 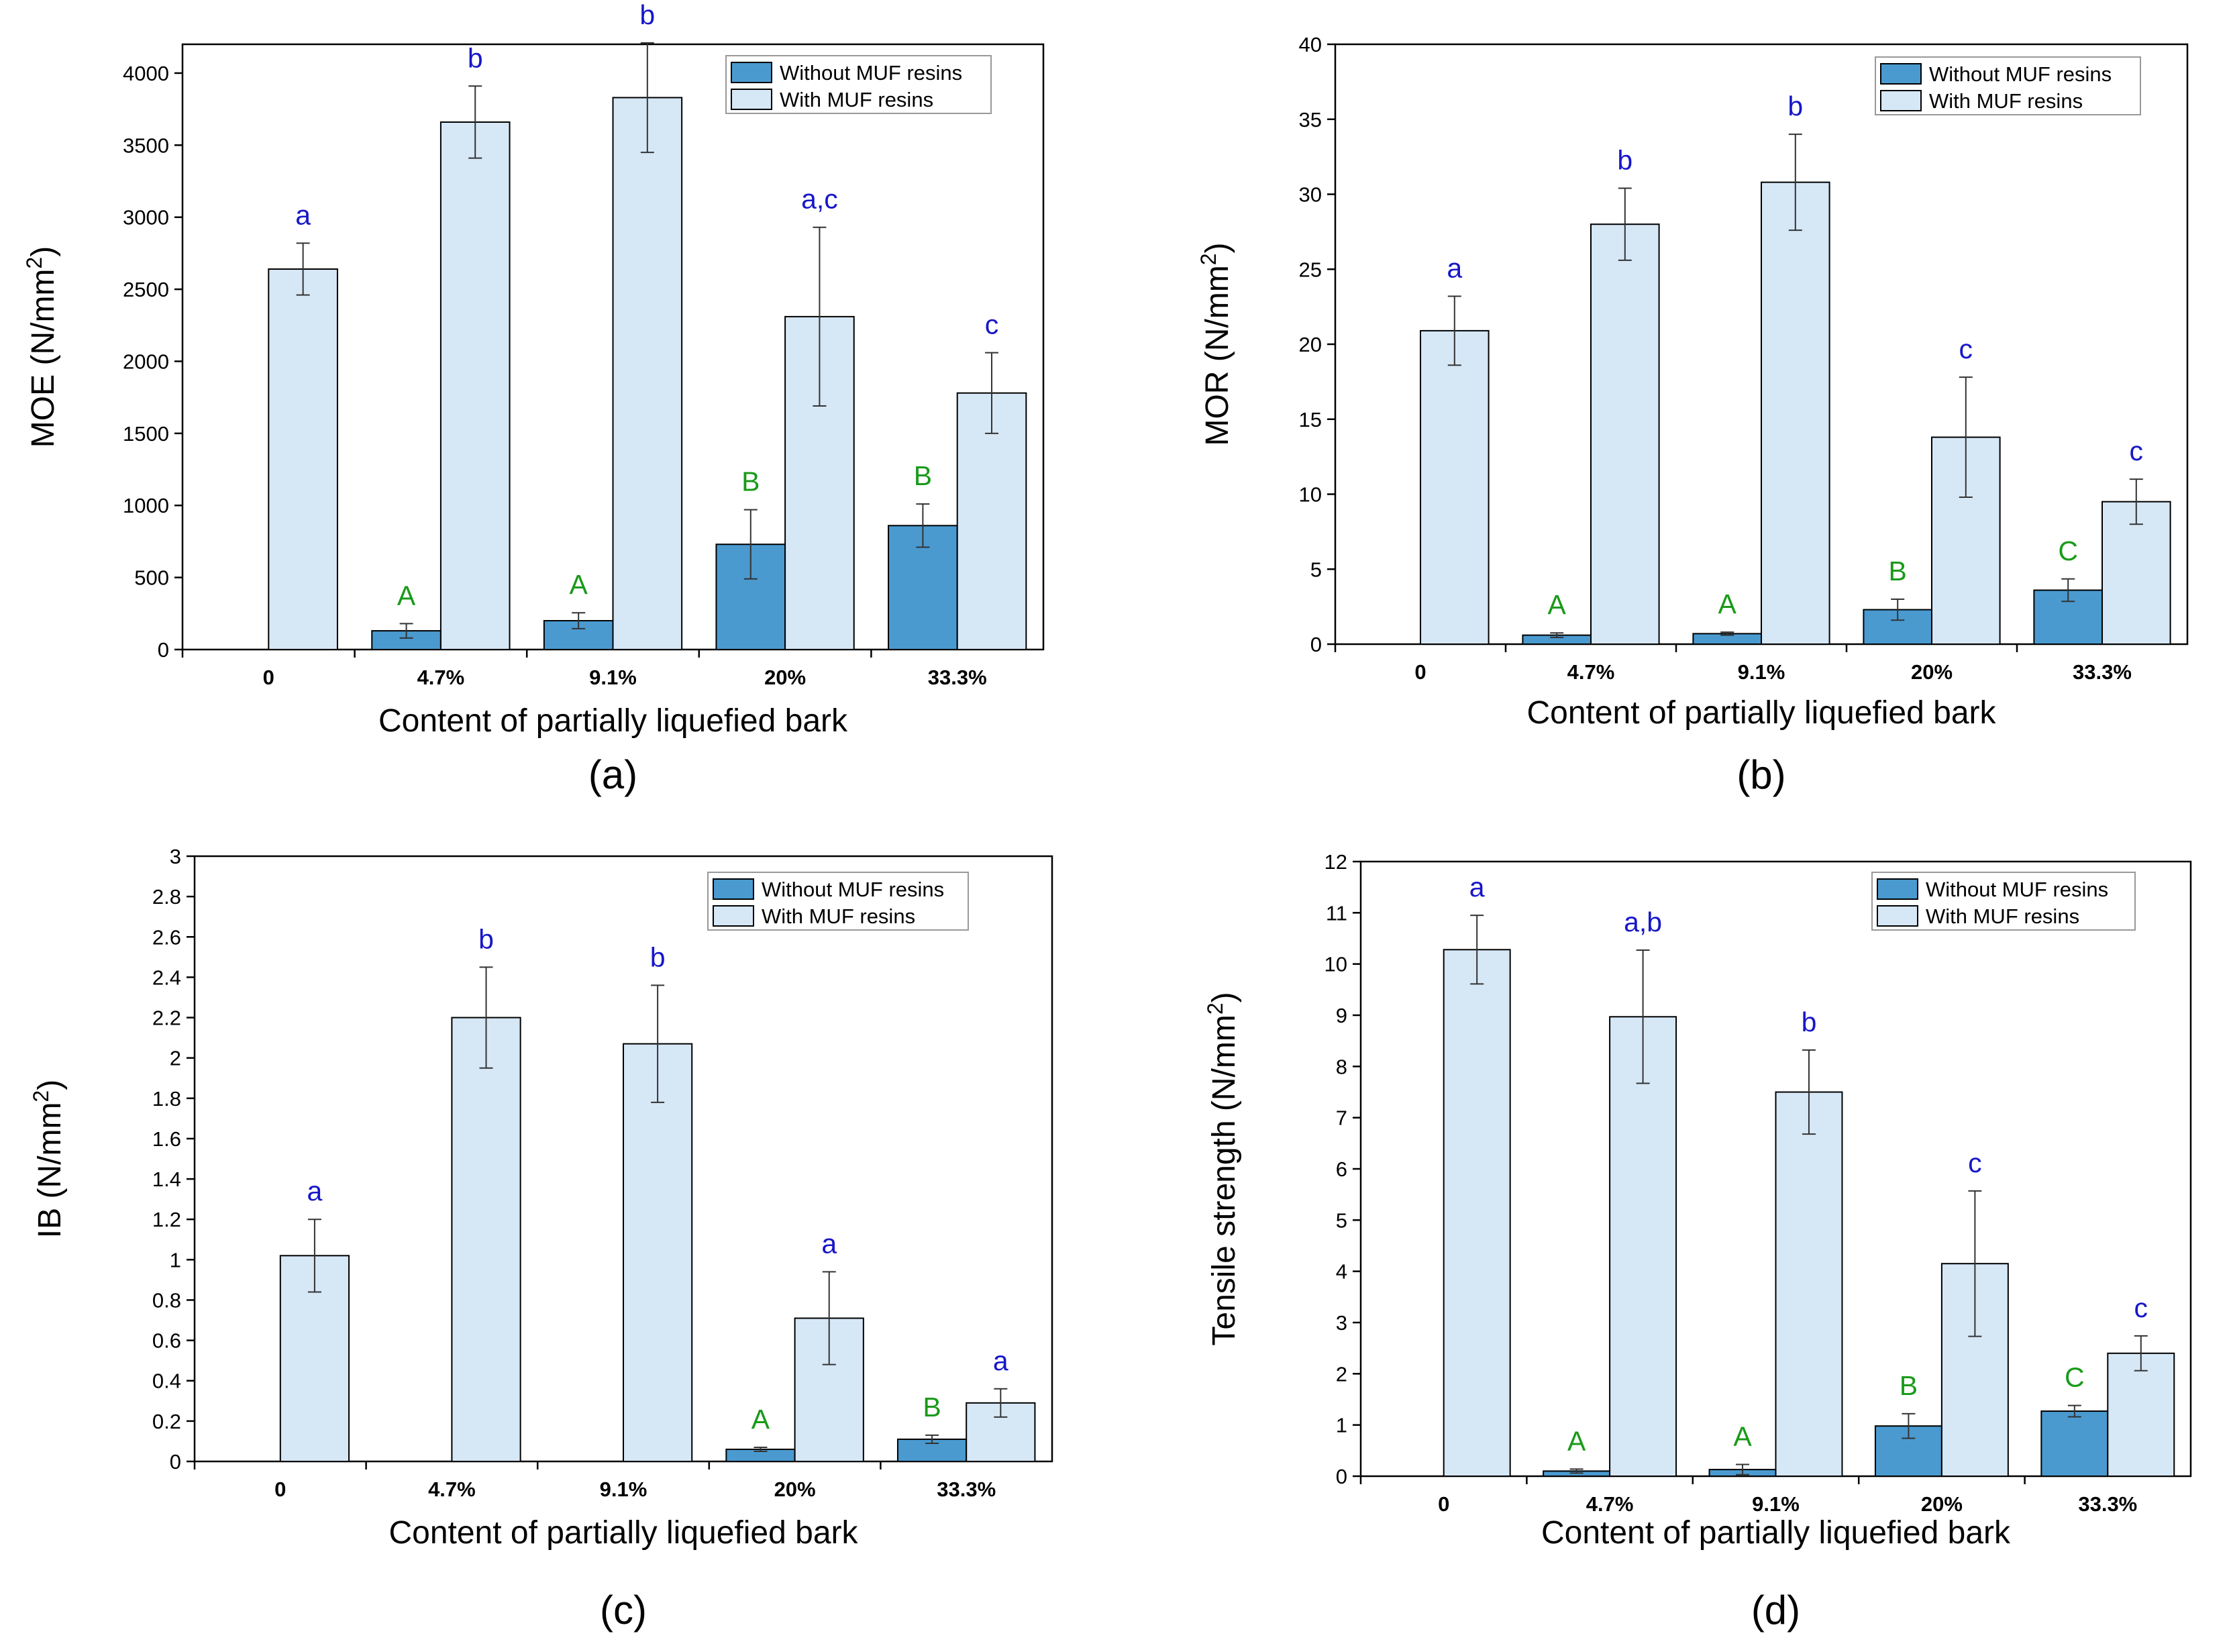 What do you see at coordinates (1310, 195) in the screenshot?
I see `y-tick-label: 30` at bounding box center [1310, 195].